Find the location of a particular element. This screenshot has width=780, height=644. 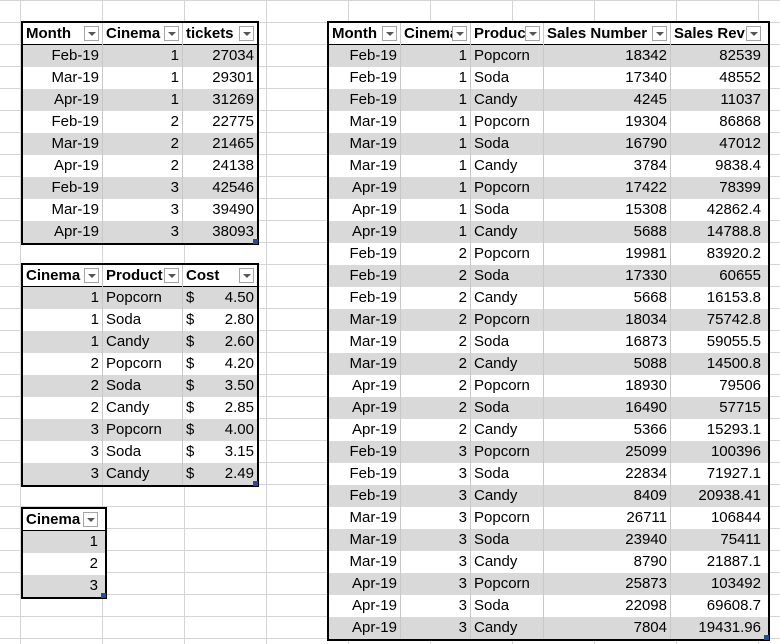

table-row: Apr-19 2 Popcorn 18930 79506 is located at coordinates (548, 386).